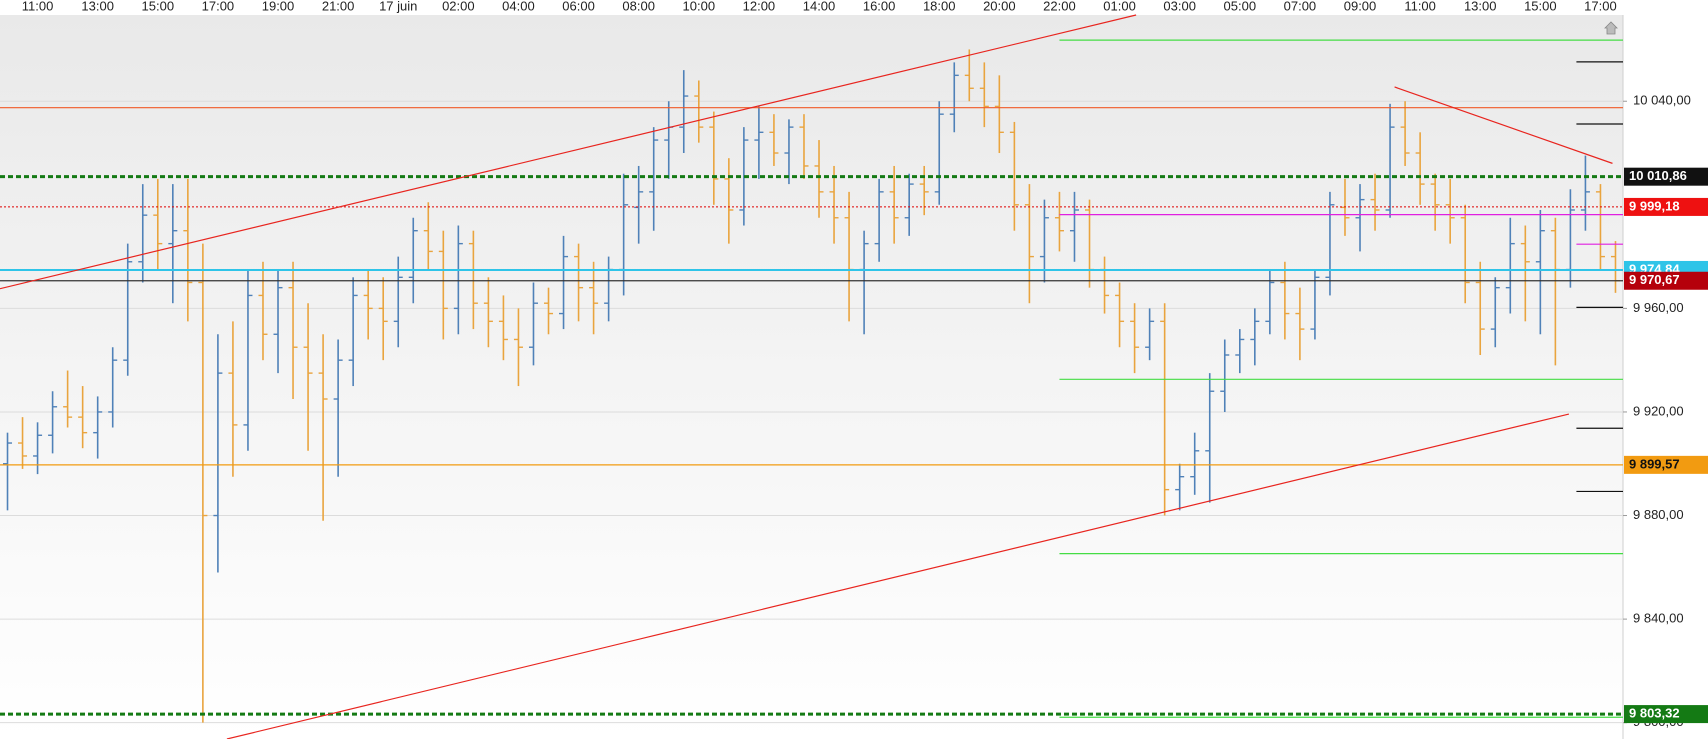  I want to click on x-tick-label: 20:00, so click(999, 6).